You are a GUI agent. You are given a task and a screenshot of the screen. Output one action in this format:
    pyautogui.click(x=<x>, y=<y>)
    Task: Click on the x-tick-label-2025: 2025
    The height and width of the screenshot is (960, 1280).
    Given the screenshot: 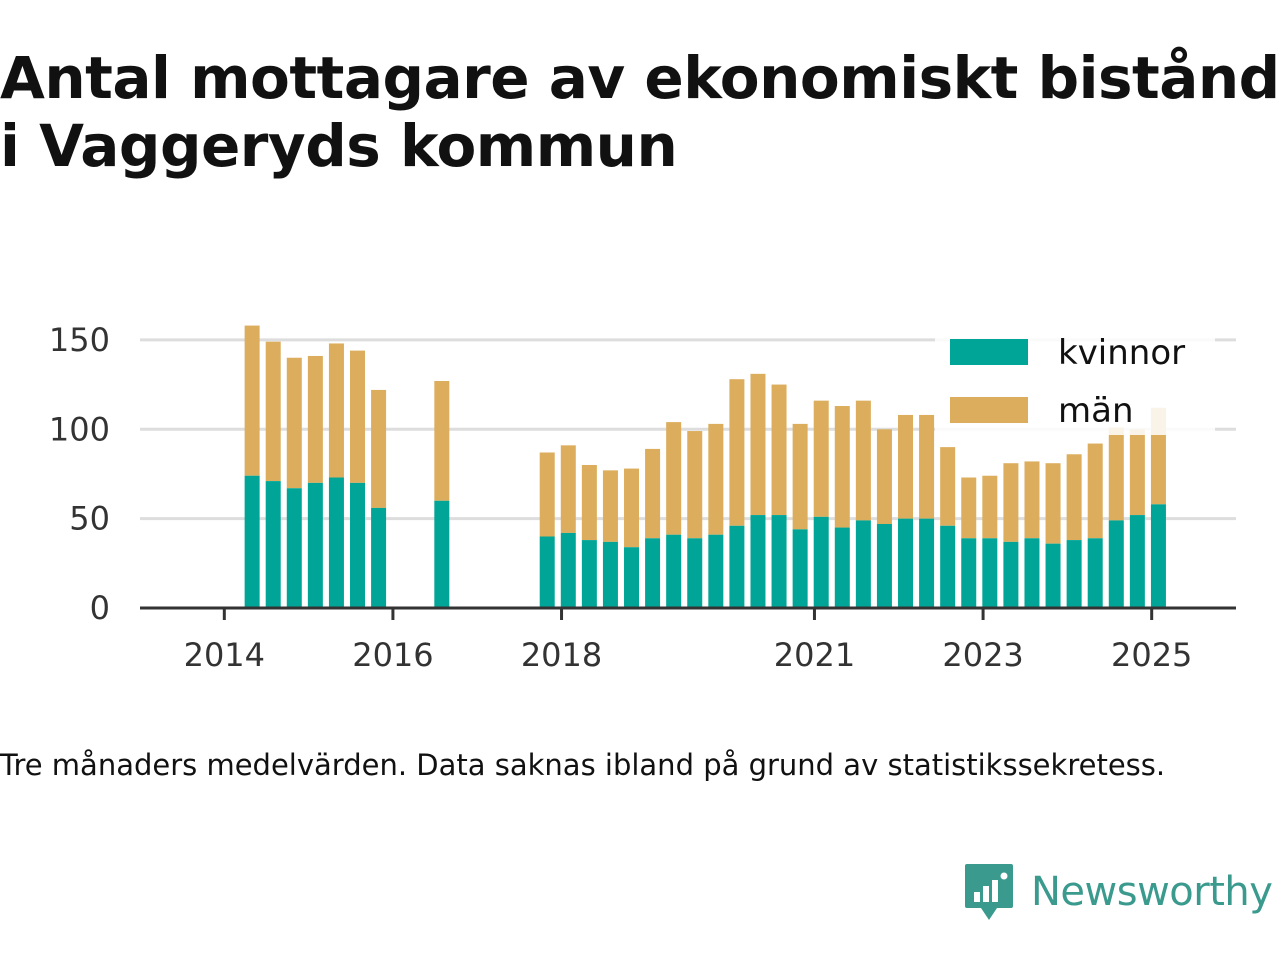 What is the action you would take?
    pyautogui.click(x=1151, y=655)
    